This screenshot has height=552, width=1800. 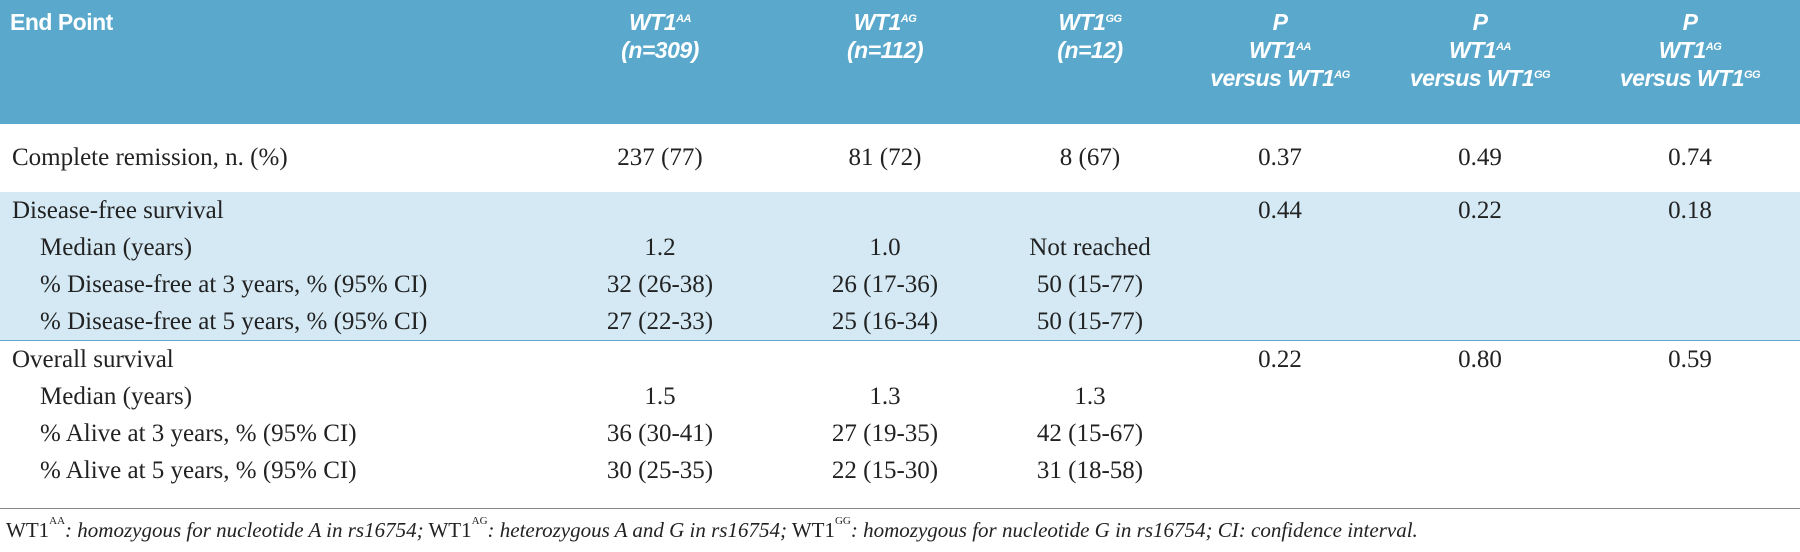 What do you see at coordinates (1480, 157) in the screenshot?
I see `cell: 0.49` at bounding box center [1480, 157].